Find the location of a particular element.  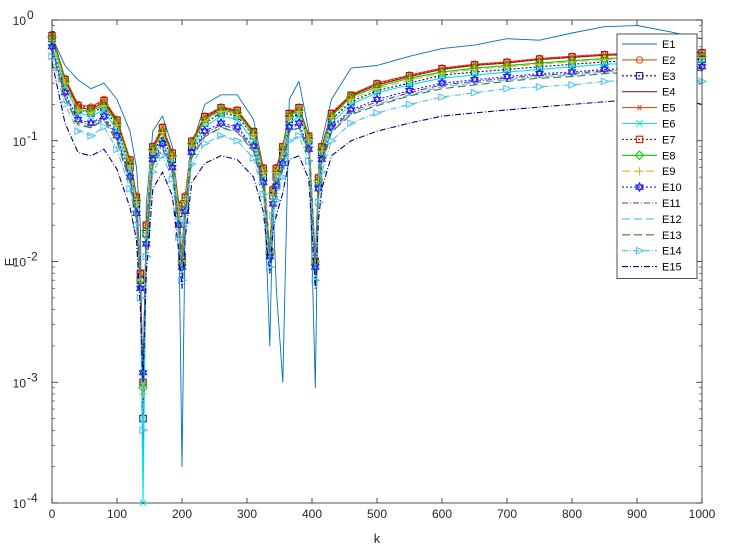

x-tick-label: 400 is located at coordinates (312, 514).